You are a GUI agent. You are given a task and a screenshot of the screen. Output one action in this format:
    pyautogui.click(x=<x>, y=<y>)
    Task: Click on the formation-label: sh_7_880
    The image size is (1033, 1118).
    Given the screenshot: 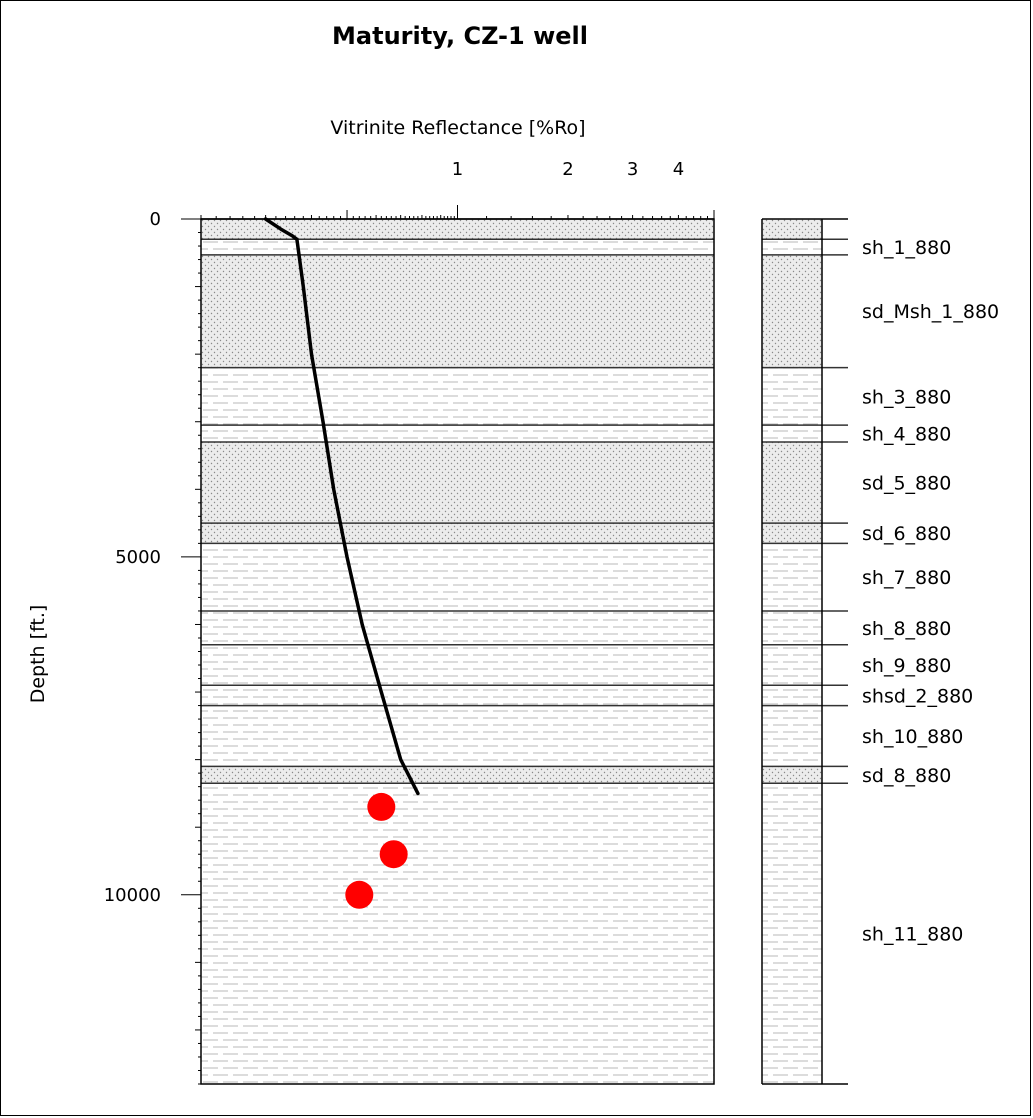 What is the action you would take?
    pyautogui.click(x=906, y=578)
    